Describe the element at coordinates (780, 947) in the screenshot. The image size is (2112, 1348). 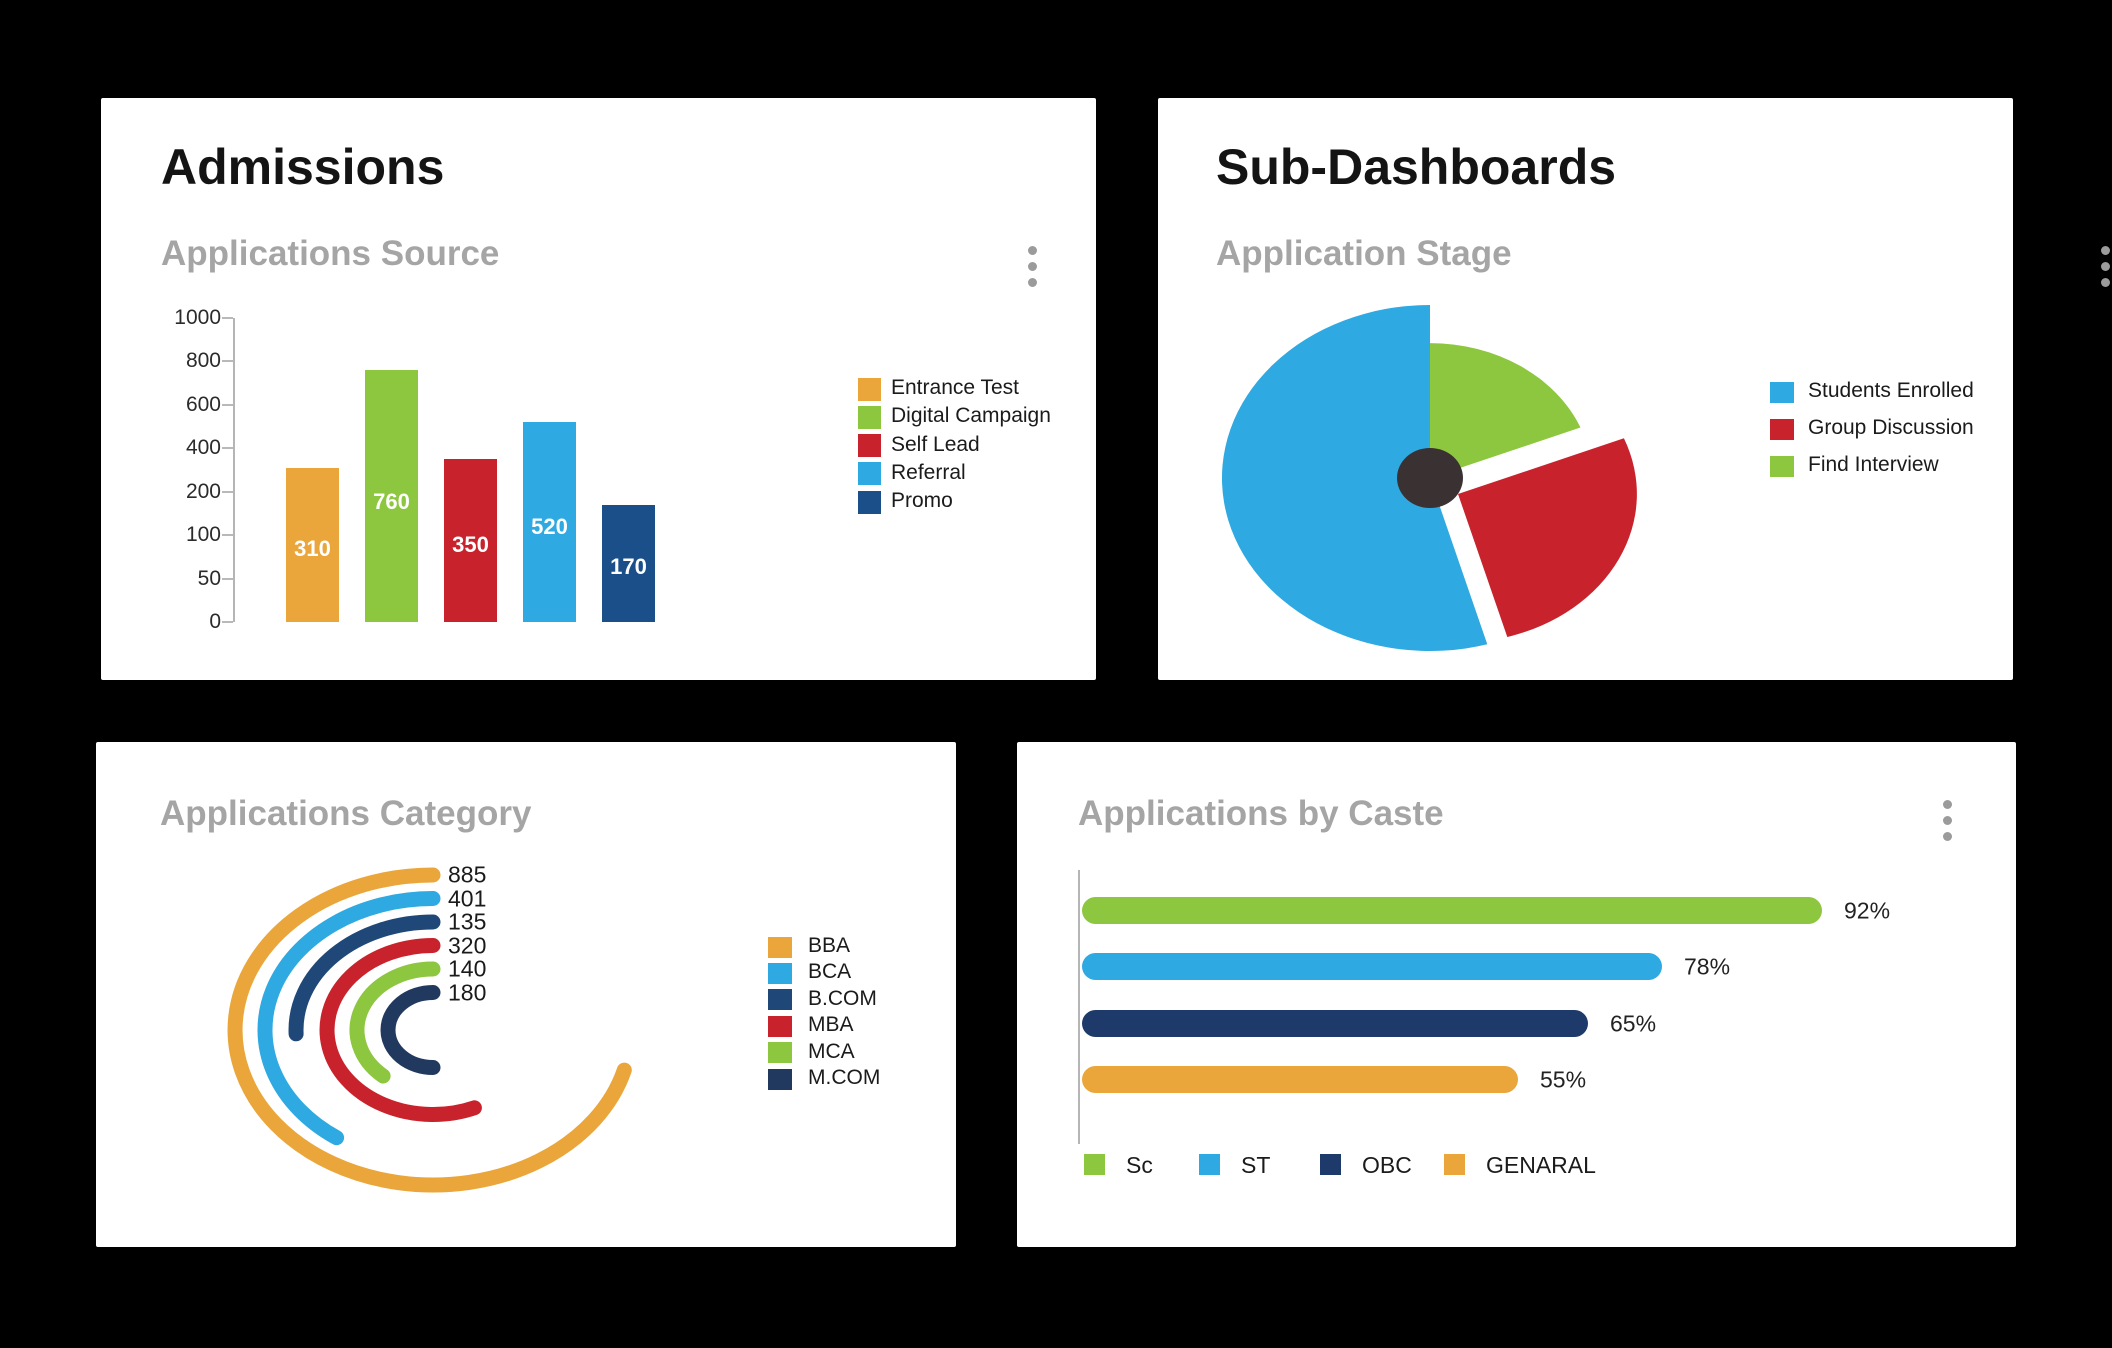
I see `legend-swatch-bba` at that location.